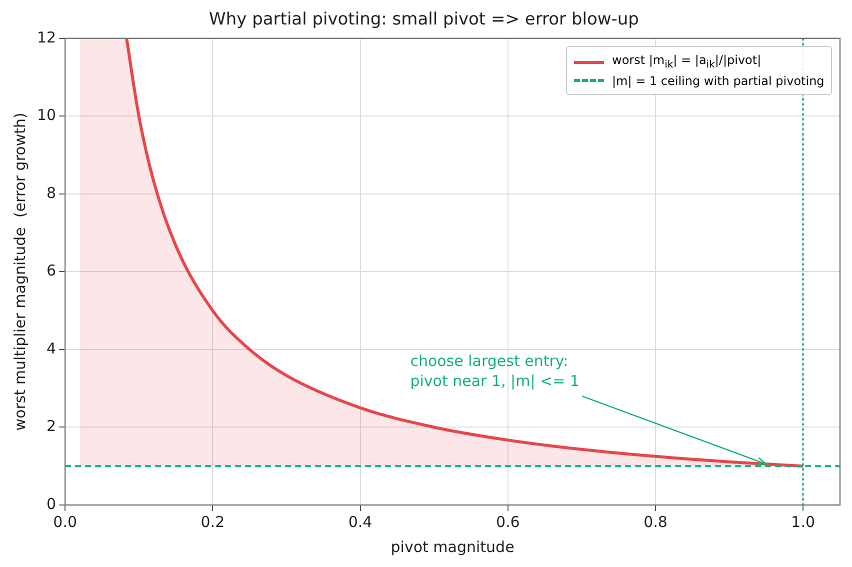  What do you see at coordinates (656, 521) in the screenshot?
I see `x-tick-label: 0.8` at bounding box center [656, 521].